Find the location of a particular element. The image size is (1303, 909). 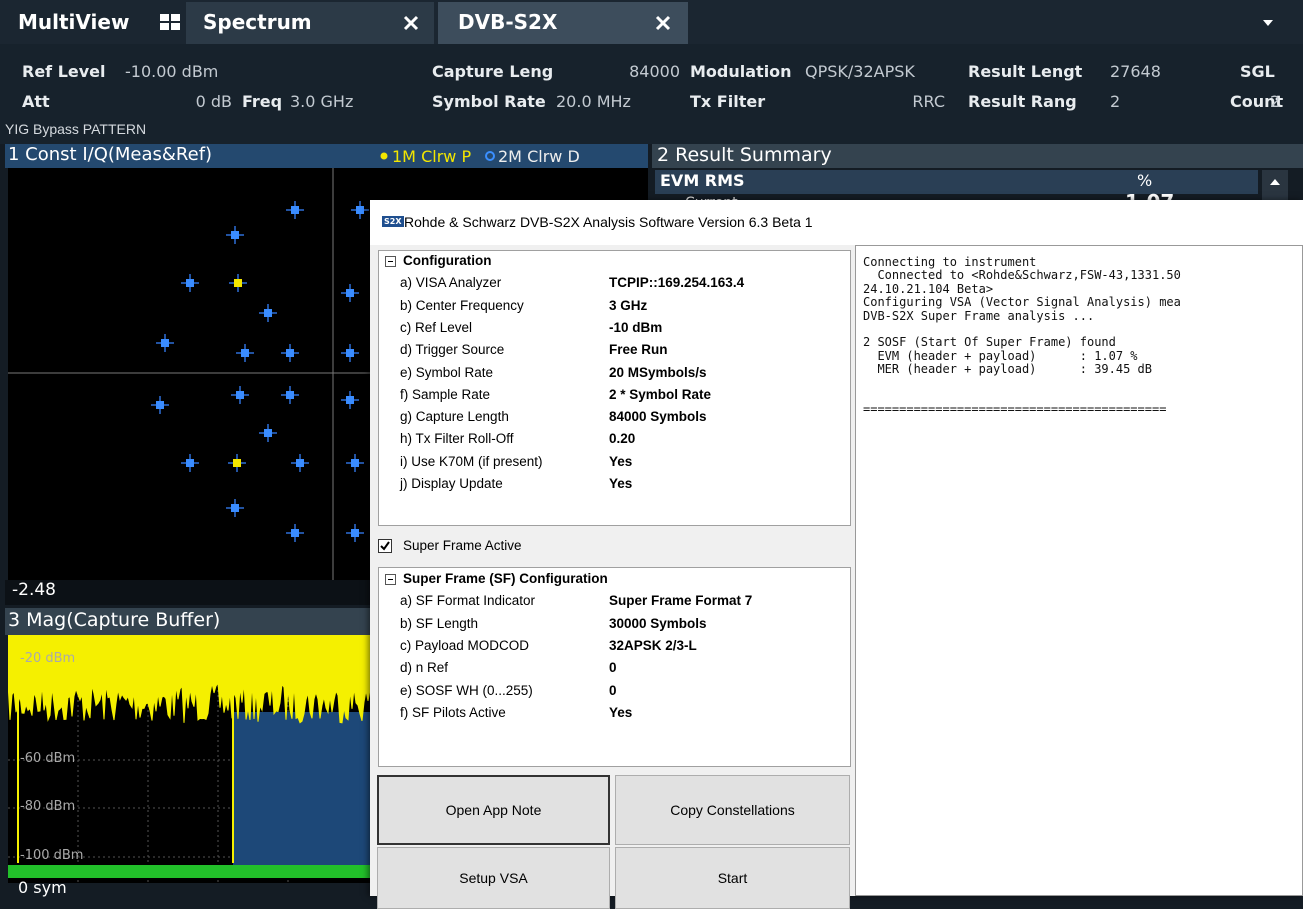

property-value: 2 * Symbol Rate is located at coordinates (660, 394).